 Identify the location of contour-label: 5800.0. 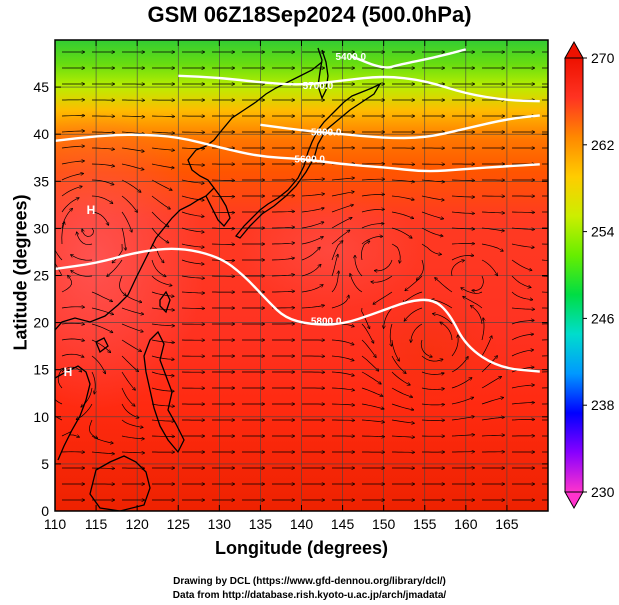
(326, 132).